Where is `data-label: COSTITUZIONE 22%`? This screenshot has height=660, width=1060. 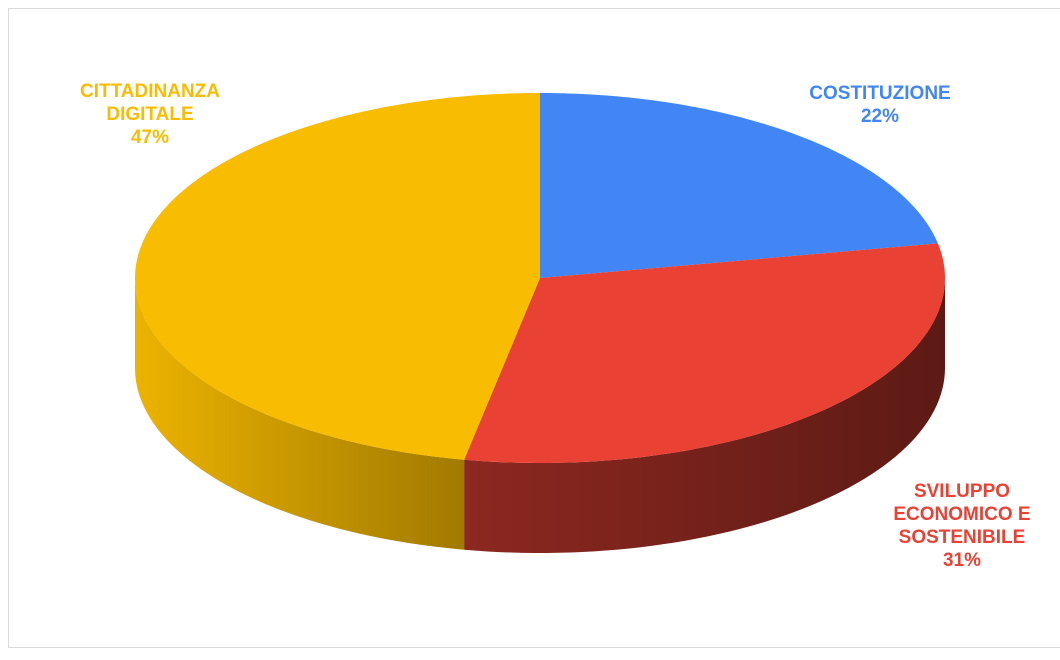
data-label: COSTITUZIONE 22% is located at coordinates (880, 105).